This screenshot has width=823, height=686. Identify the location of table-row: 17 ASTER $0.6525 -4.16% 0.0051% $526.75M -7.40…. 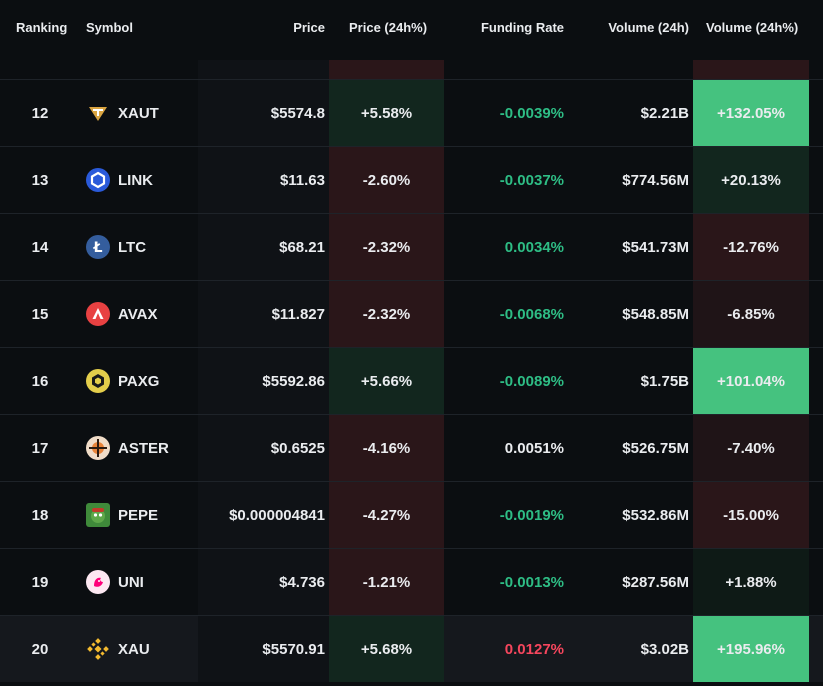
(411, 447).